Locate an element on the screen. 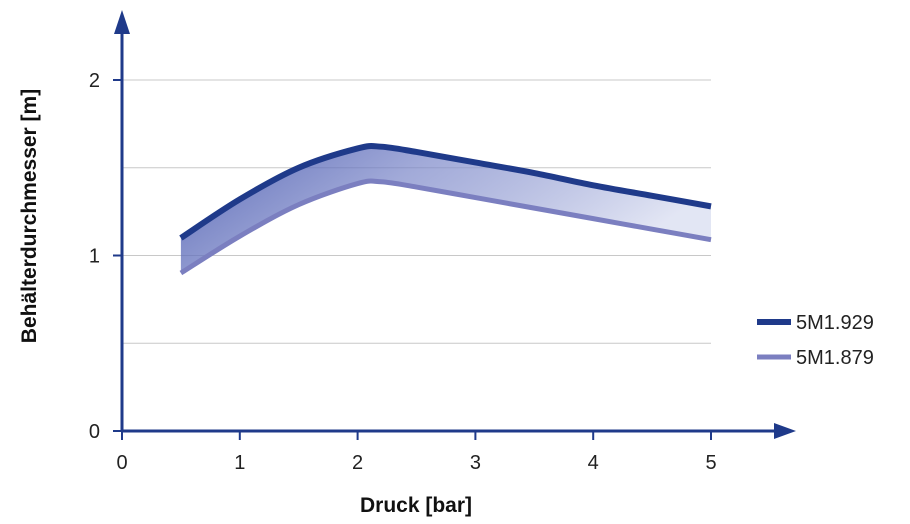 The height and width of the screenshot is (524, 910). x-tick-label-4: 4 is located at coordinates (593, 463).